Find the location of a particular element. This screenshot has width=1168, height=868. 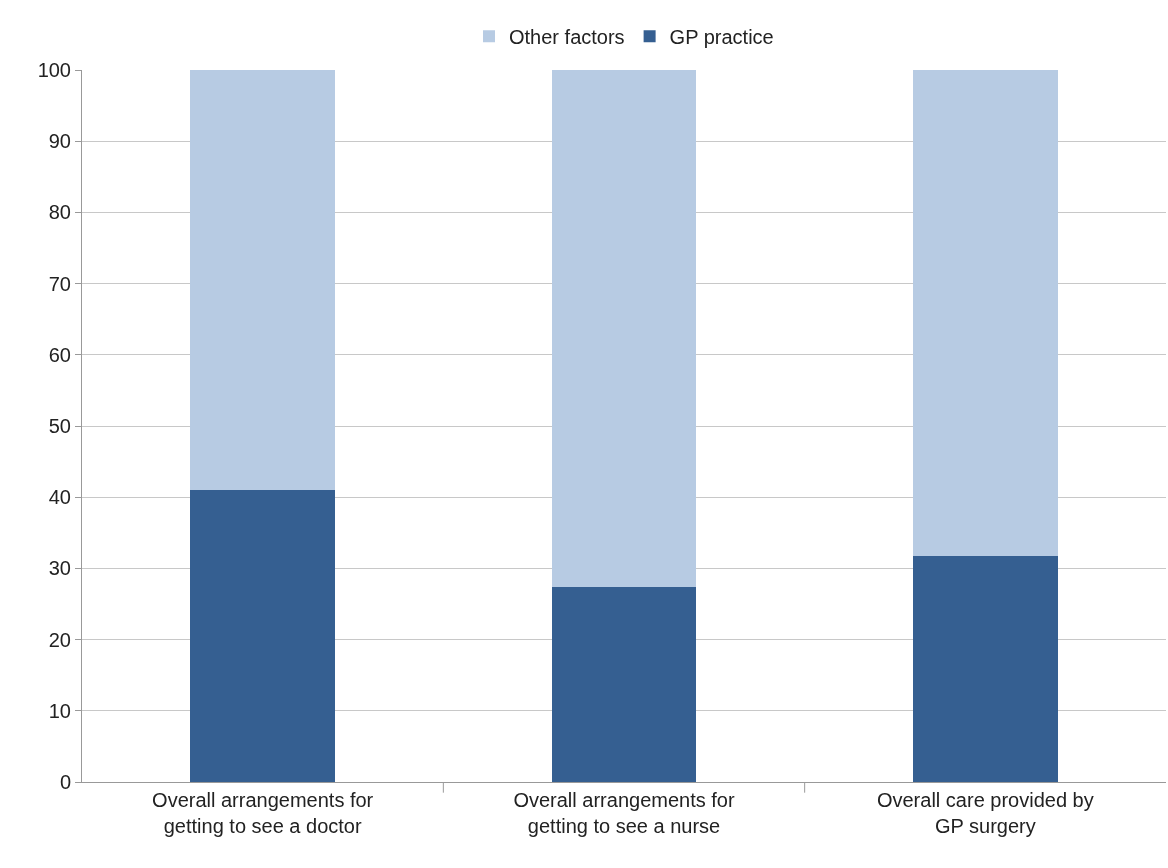

legend-label: GP practice is located at coordinates (721, 37).